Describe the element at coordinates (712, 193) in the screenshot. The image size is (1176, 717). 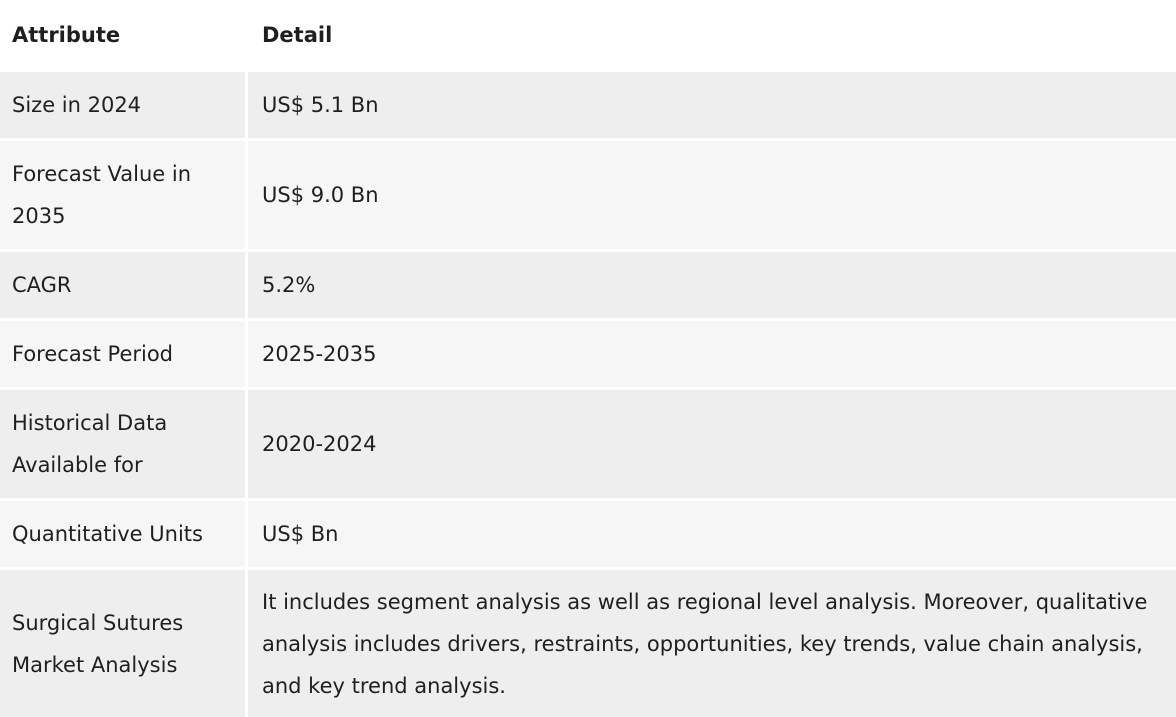
I see `detail-cell: US$ 9.0 Bn` at that location.